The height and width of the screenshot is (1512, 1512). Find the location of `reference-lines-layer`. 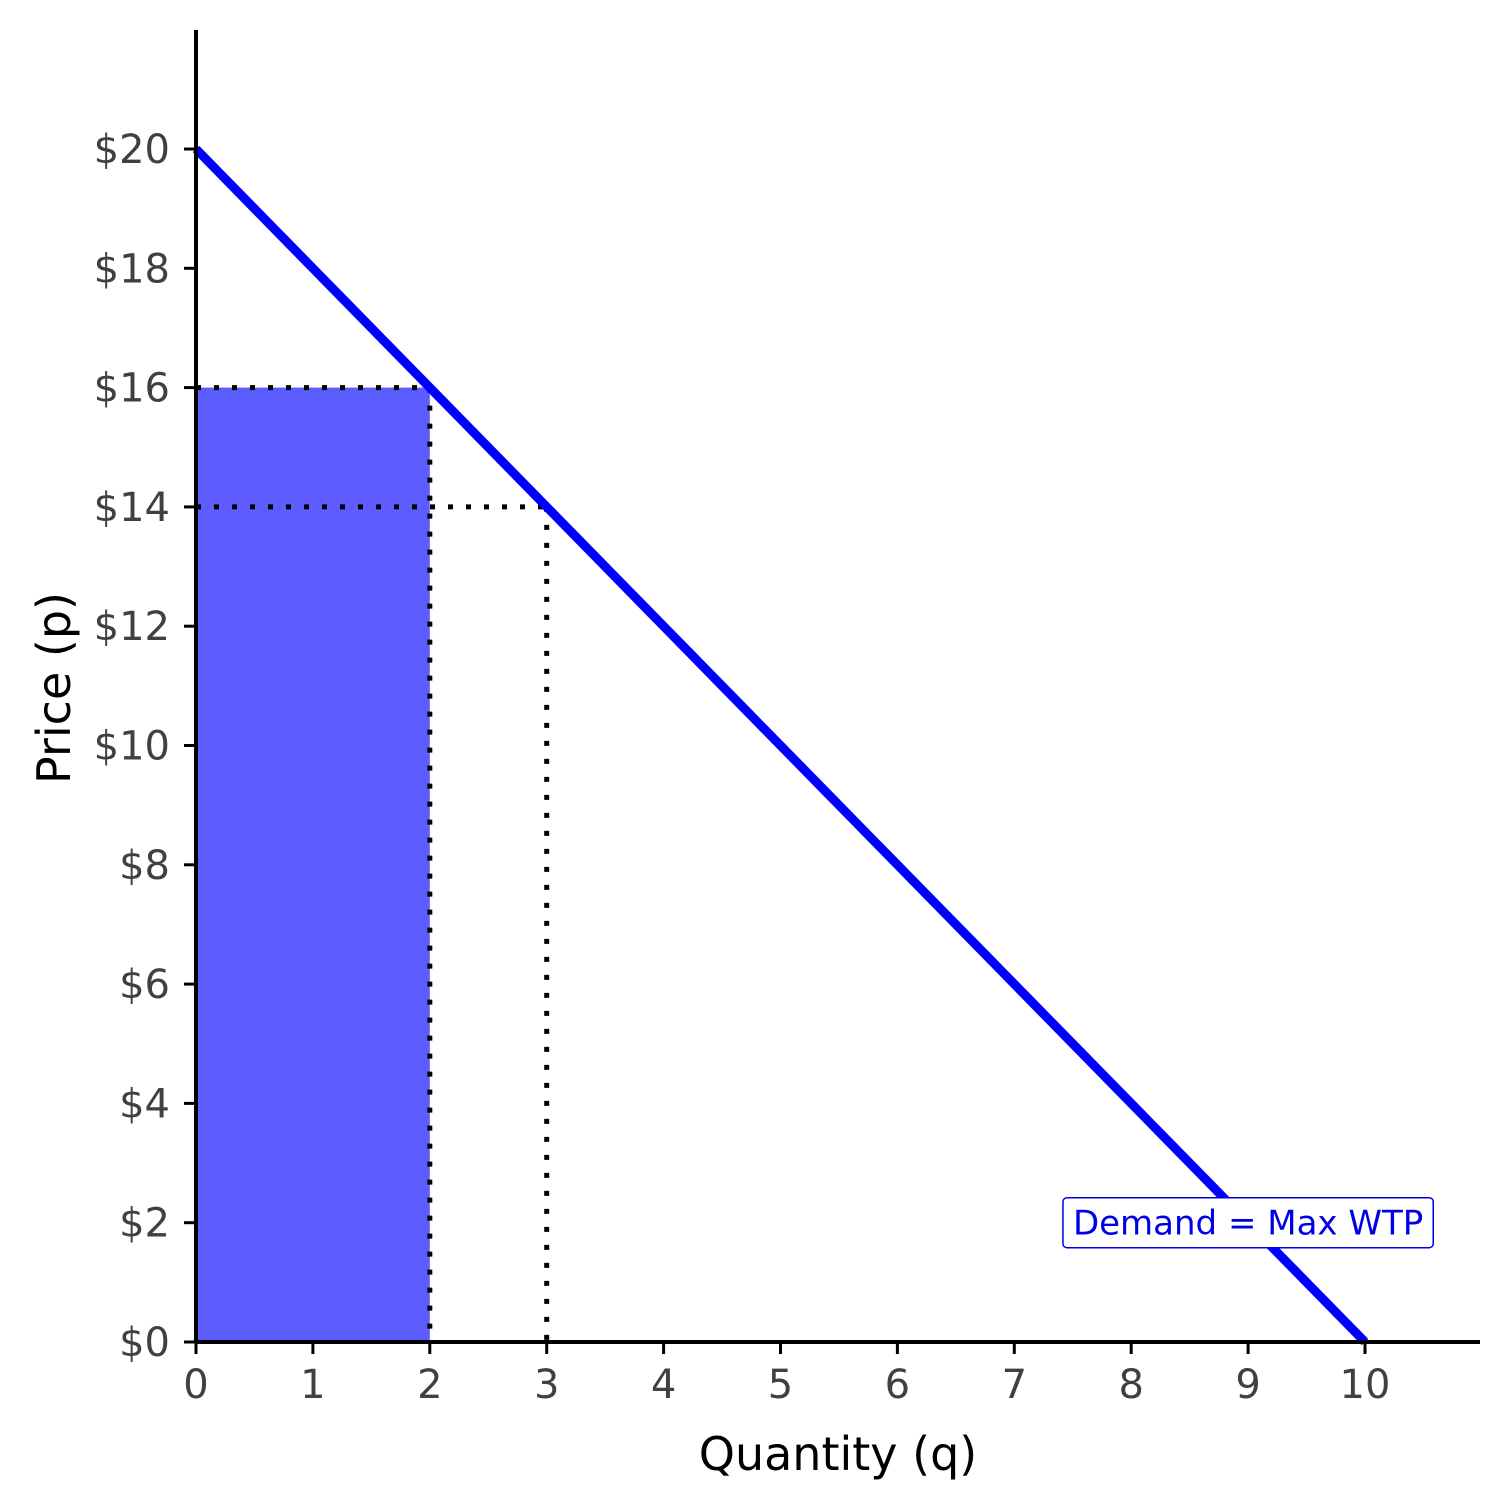

reference-lines-layer is located at coordinates (373, 863).